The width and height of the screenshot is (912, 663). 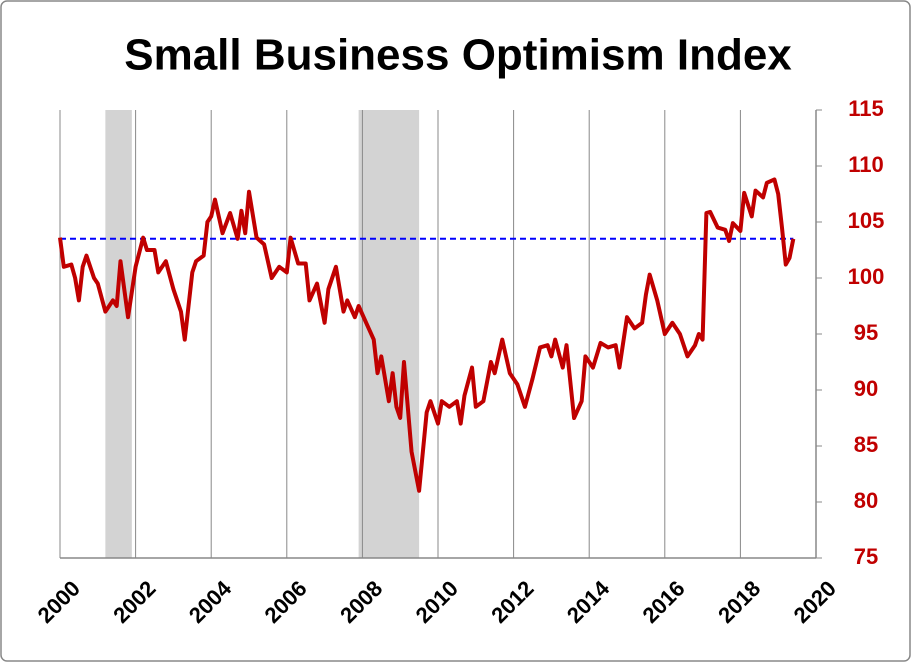 I want to click on y-tick-label: 100, so click(x=866, y=276).